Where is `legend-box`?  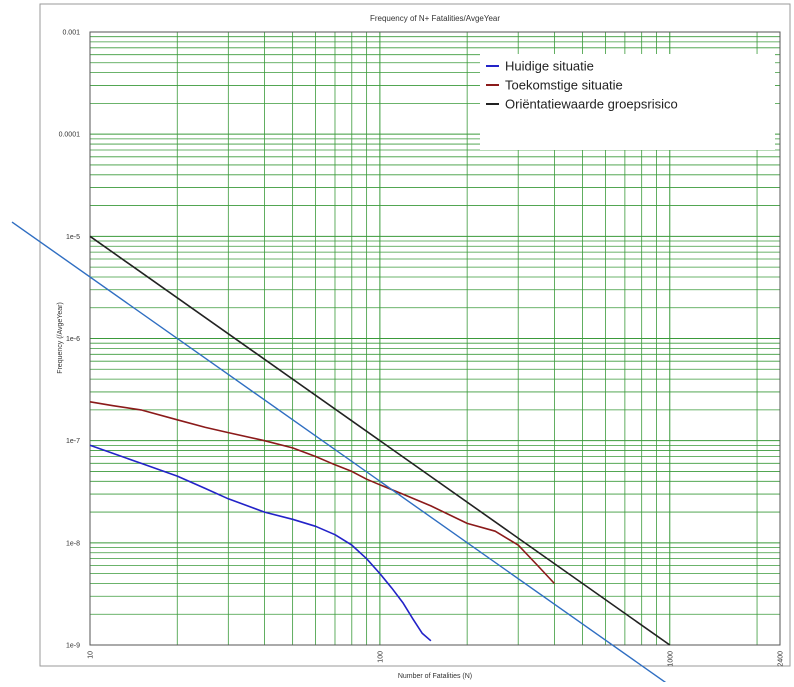
legend-box is located at coordinates (627, 102).